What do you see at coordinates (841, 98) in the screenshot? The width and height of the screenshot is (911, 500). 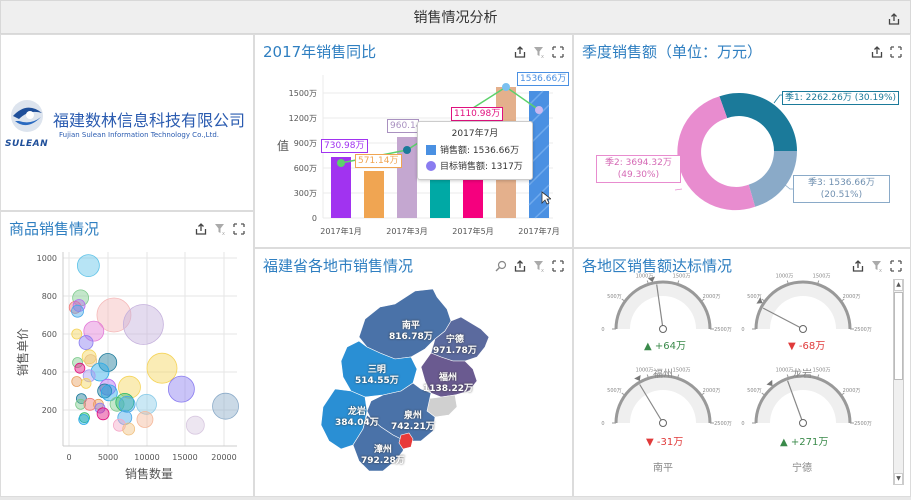 I see `pie-label-q1: 季1: 2262.26万 (30.19%)` at bounding box center [841, 98].